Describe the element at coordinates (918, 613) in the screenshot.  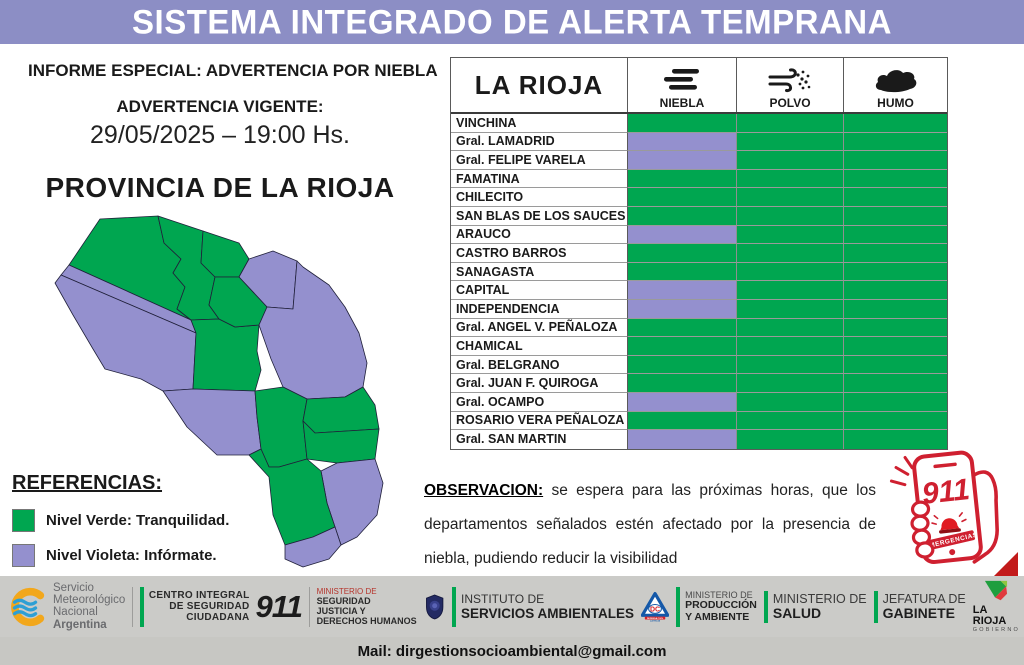
I see `ministry-line: GABINETE` at that location.